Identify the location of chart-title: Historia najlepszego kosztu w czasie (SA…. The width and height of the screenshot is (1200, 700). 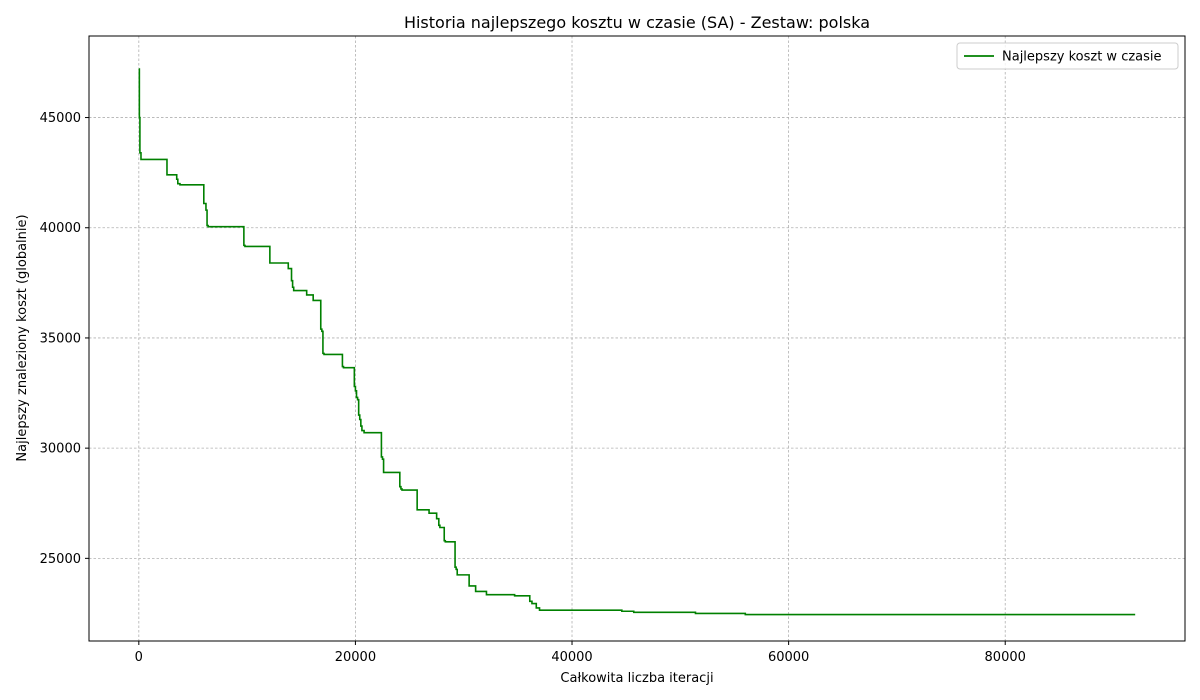
(637, 22).